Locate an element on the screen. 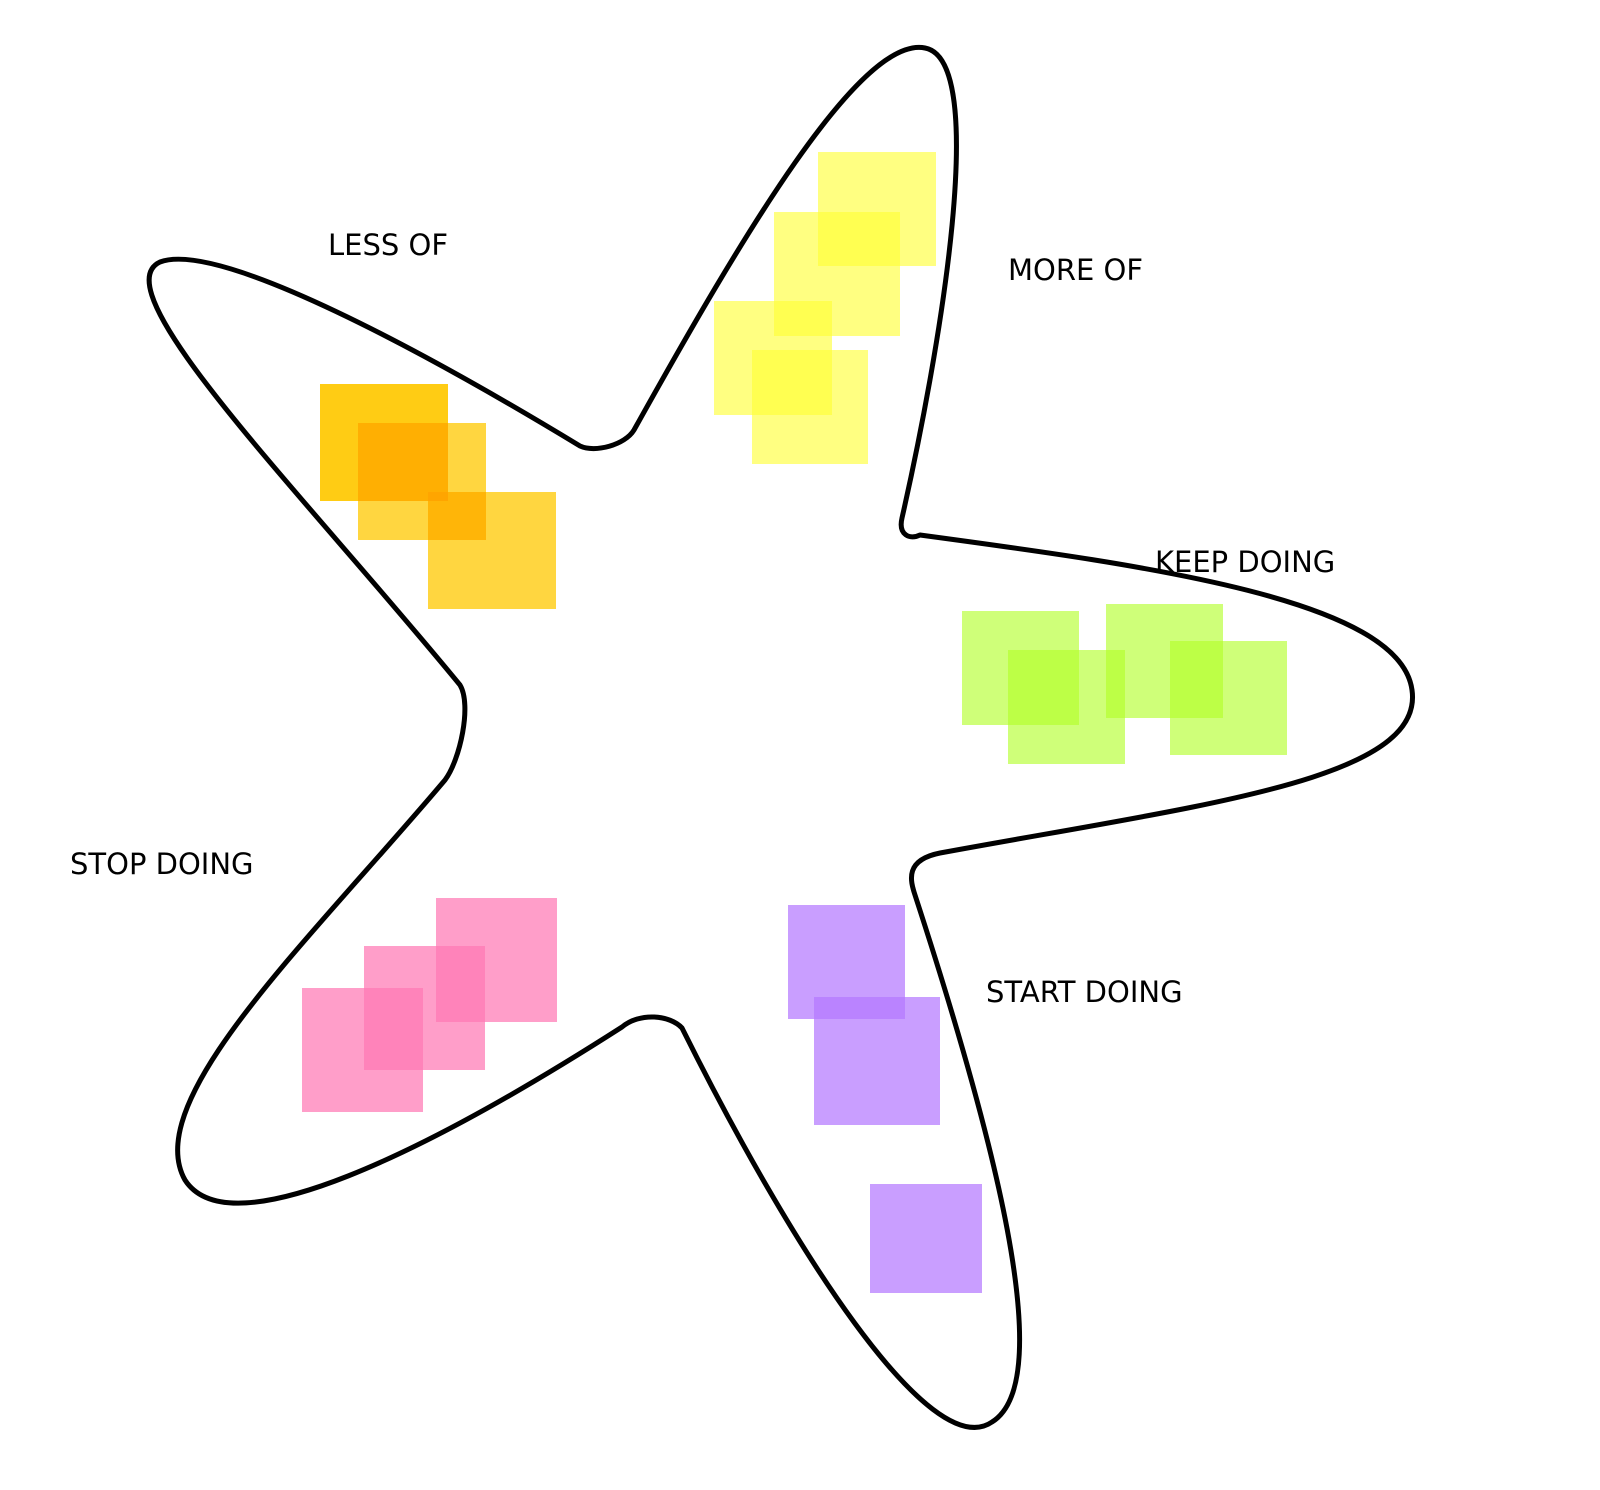 The image size is (1600, 1490). less-of-notes is located at coordinates (438, 496).